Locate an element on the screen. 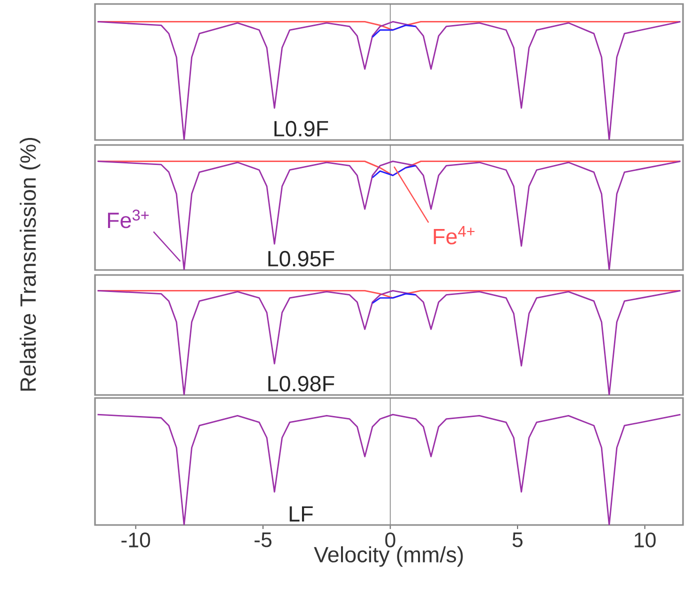 The width and height of the screenshot is (685, 589). x-tick-label: 10 is located at coordinates (645, 540).